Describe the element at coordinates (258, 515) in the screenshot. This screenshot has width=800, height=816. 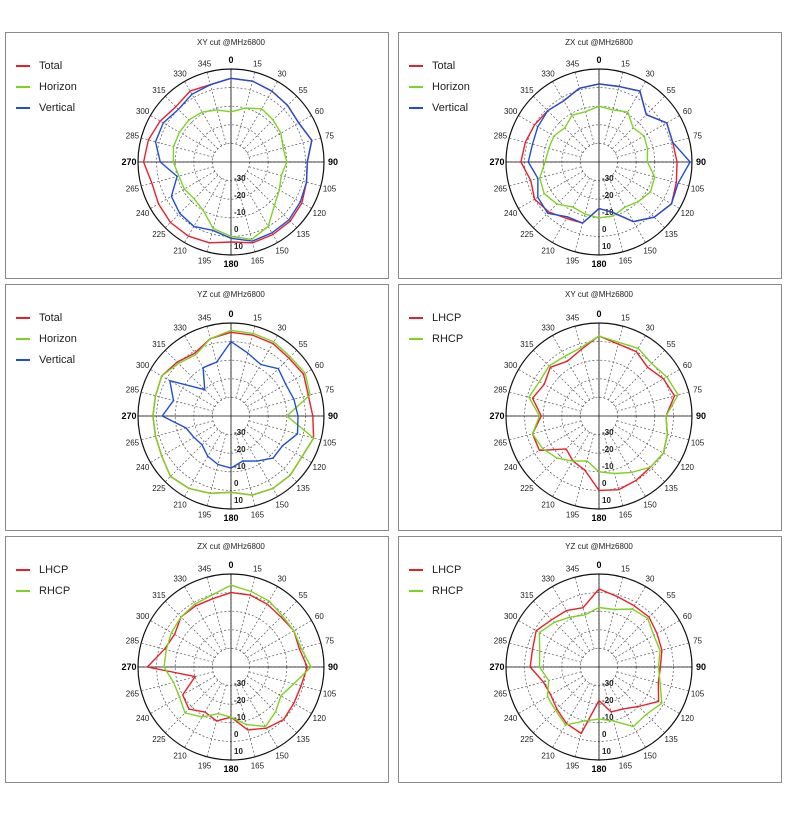
I see `angle-label: 165` at that location.